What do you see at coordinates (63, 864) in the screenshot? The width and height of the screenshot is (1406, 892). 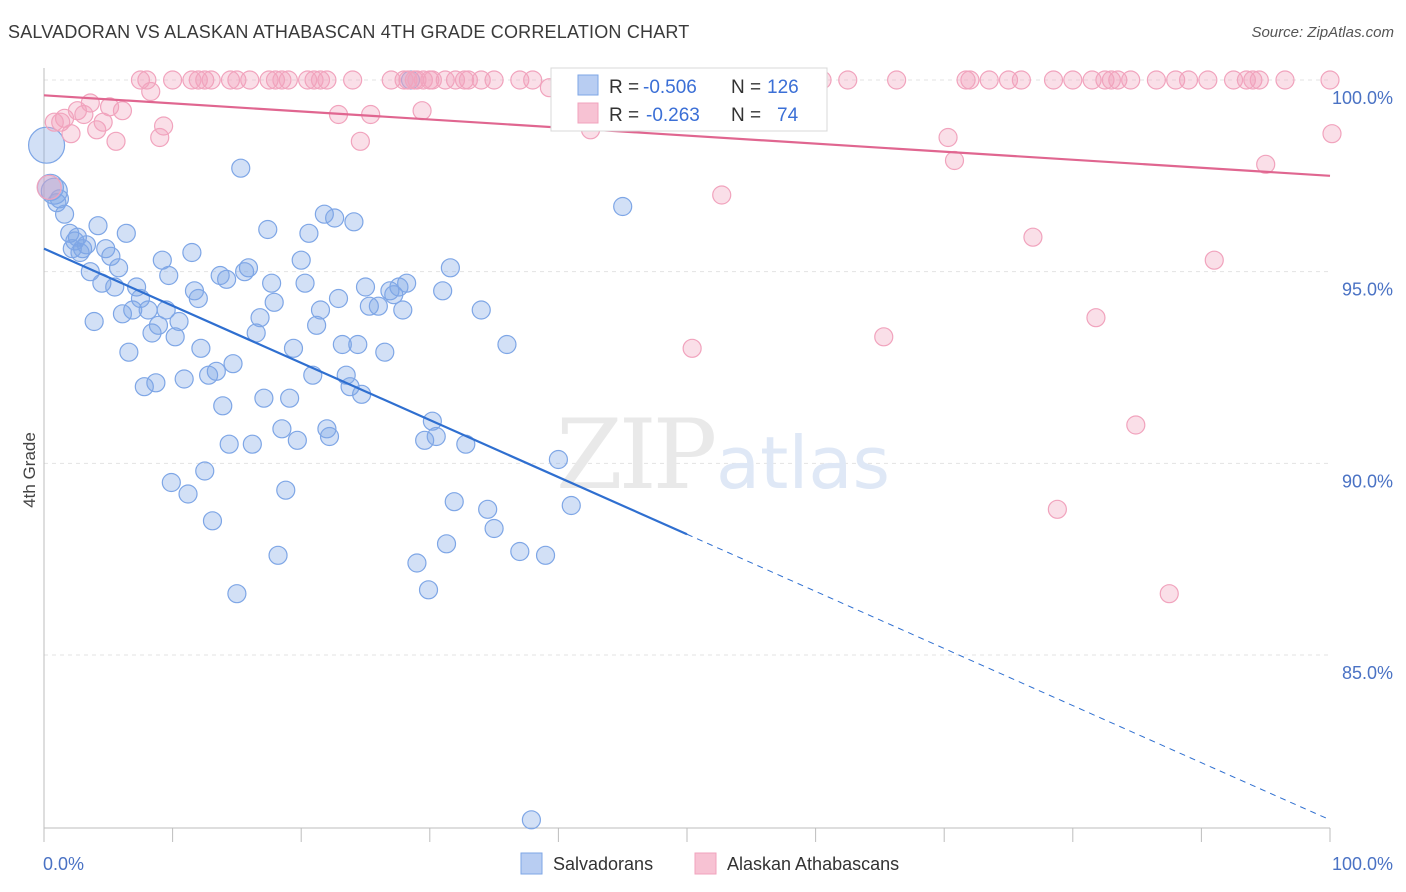 I see `x-tick-label-0: 0.0%` at bounding box center [63, 864].